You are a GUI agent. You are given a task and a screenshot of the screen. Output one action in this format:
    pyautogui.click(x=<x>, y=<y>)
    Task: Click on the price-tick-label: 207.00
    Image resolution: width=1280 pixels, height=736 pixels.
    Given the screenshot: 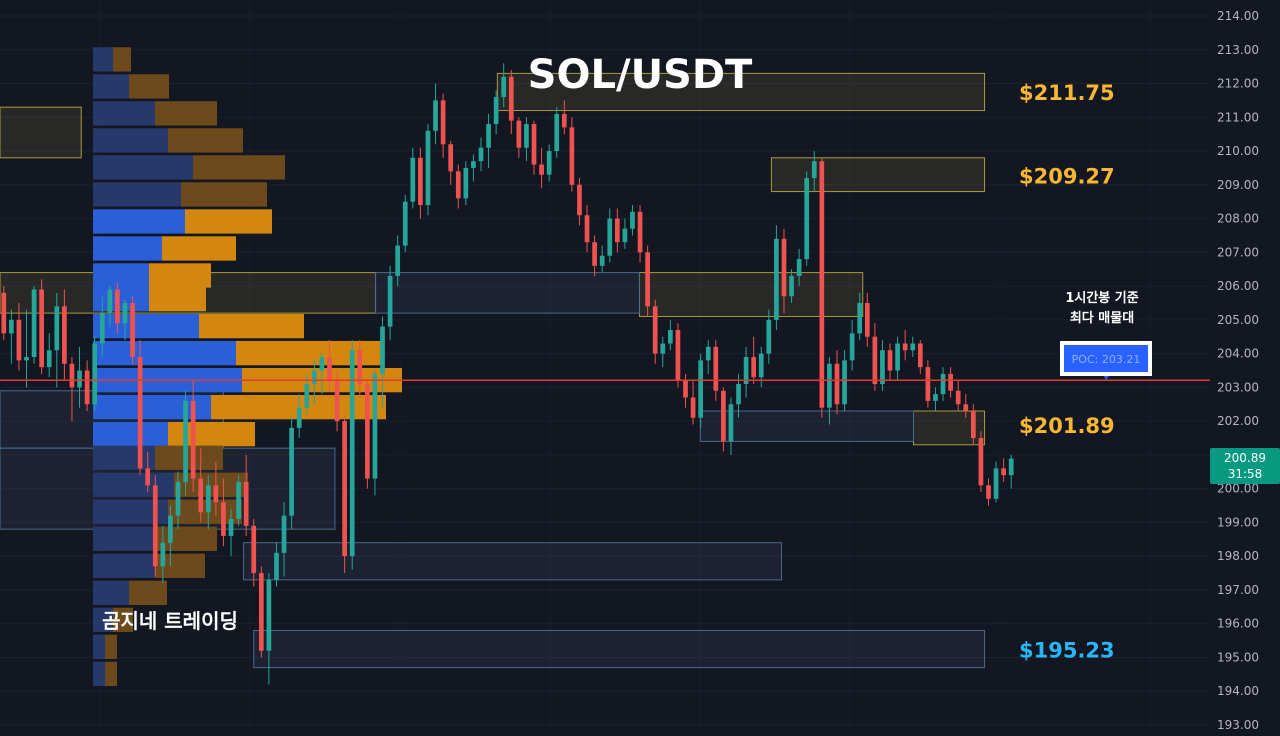 What is the action you would take?
    pyautogui.click(x=1238, y=252)
    